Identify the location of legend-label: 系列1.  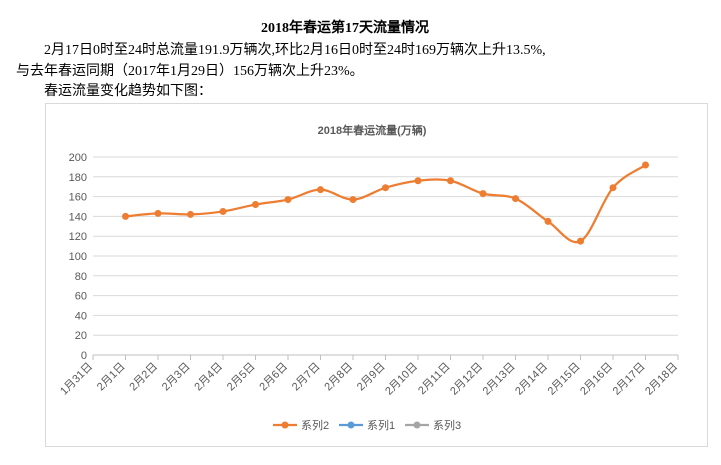
(381, 425).